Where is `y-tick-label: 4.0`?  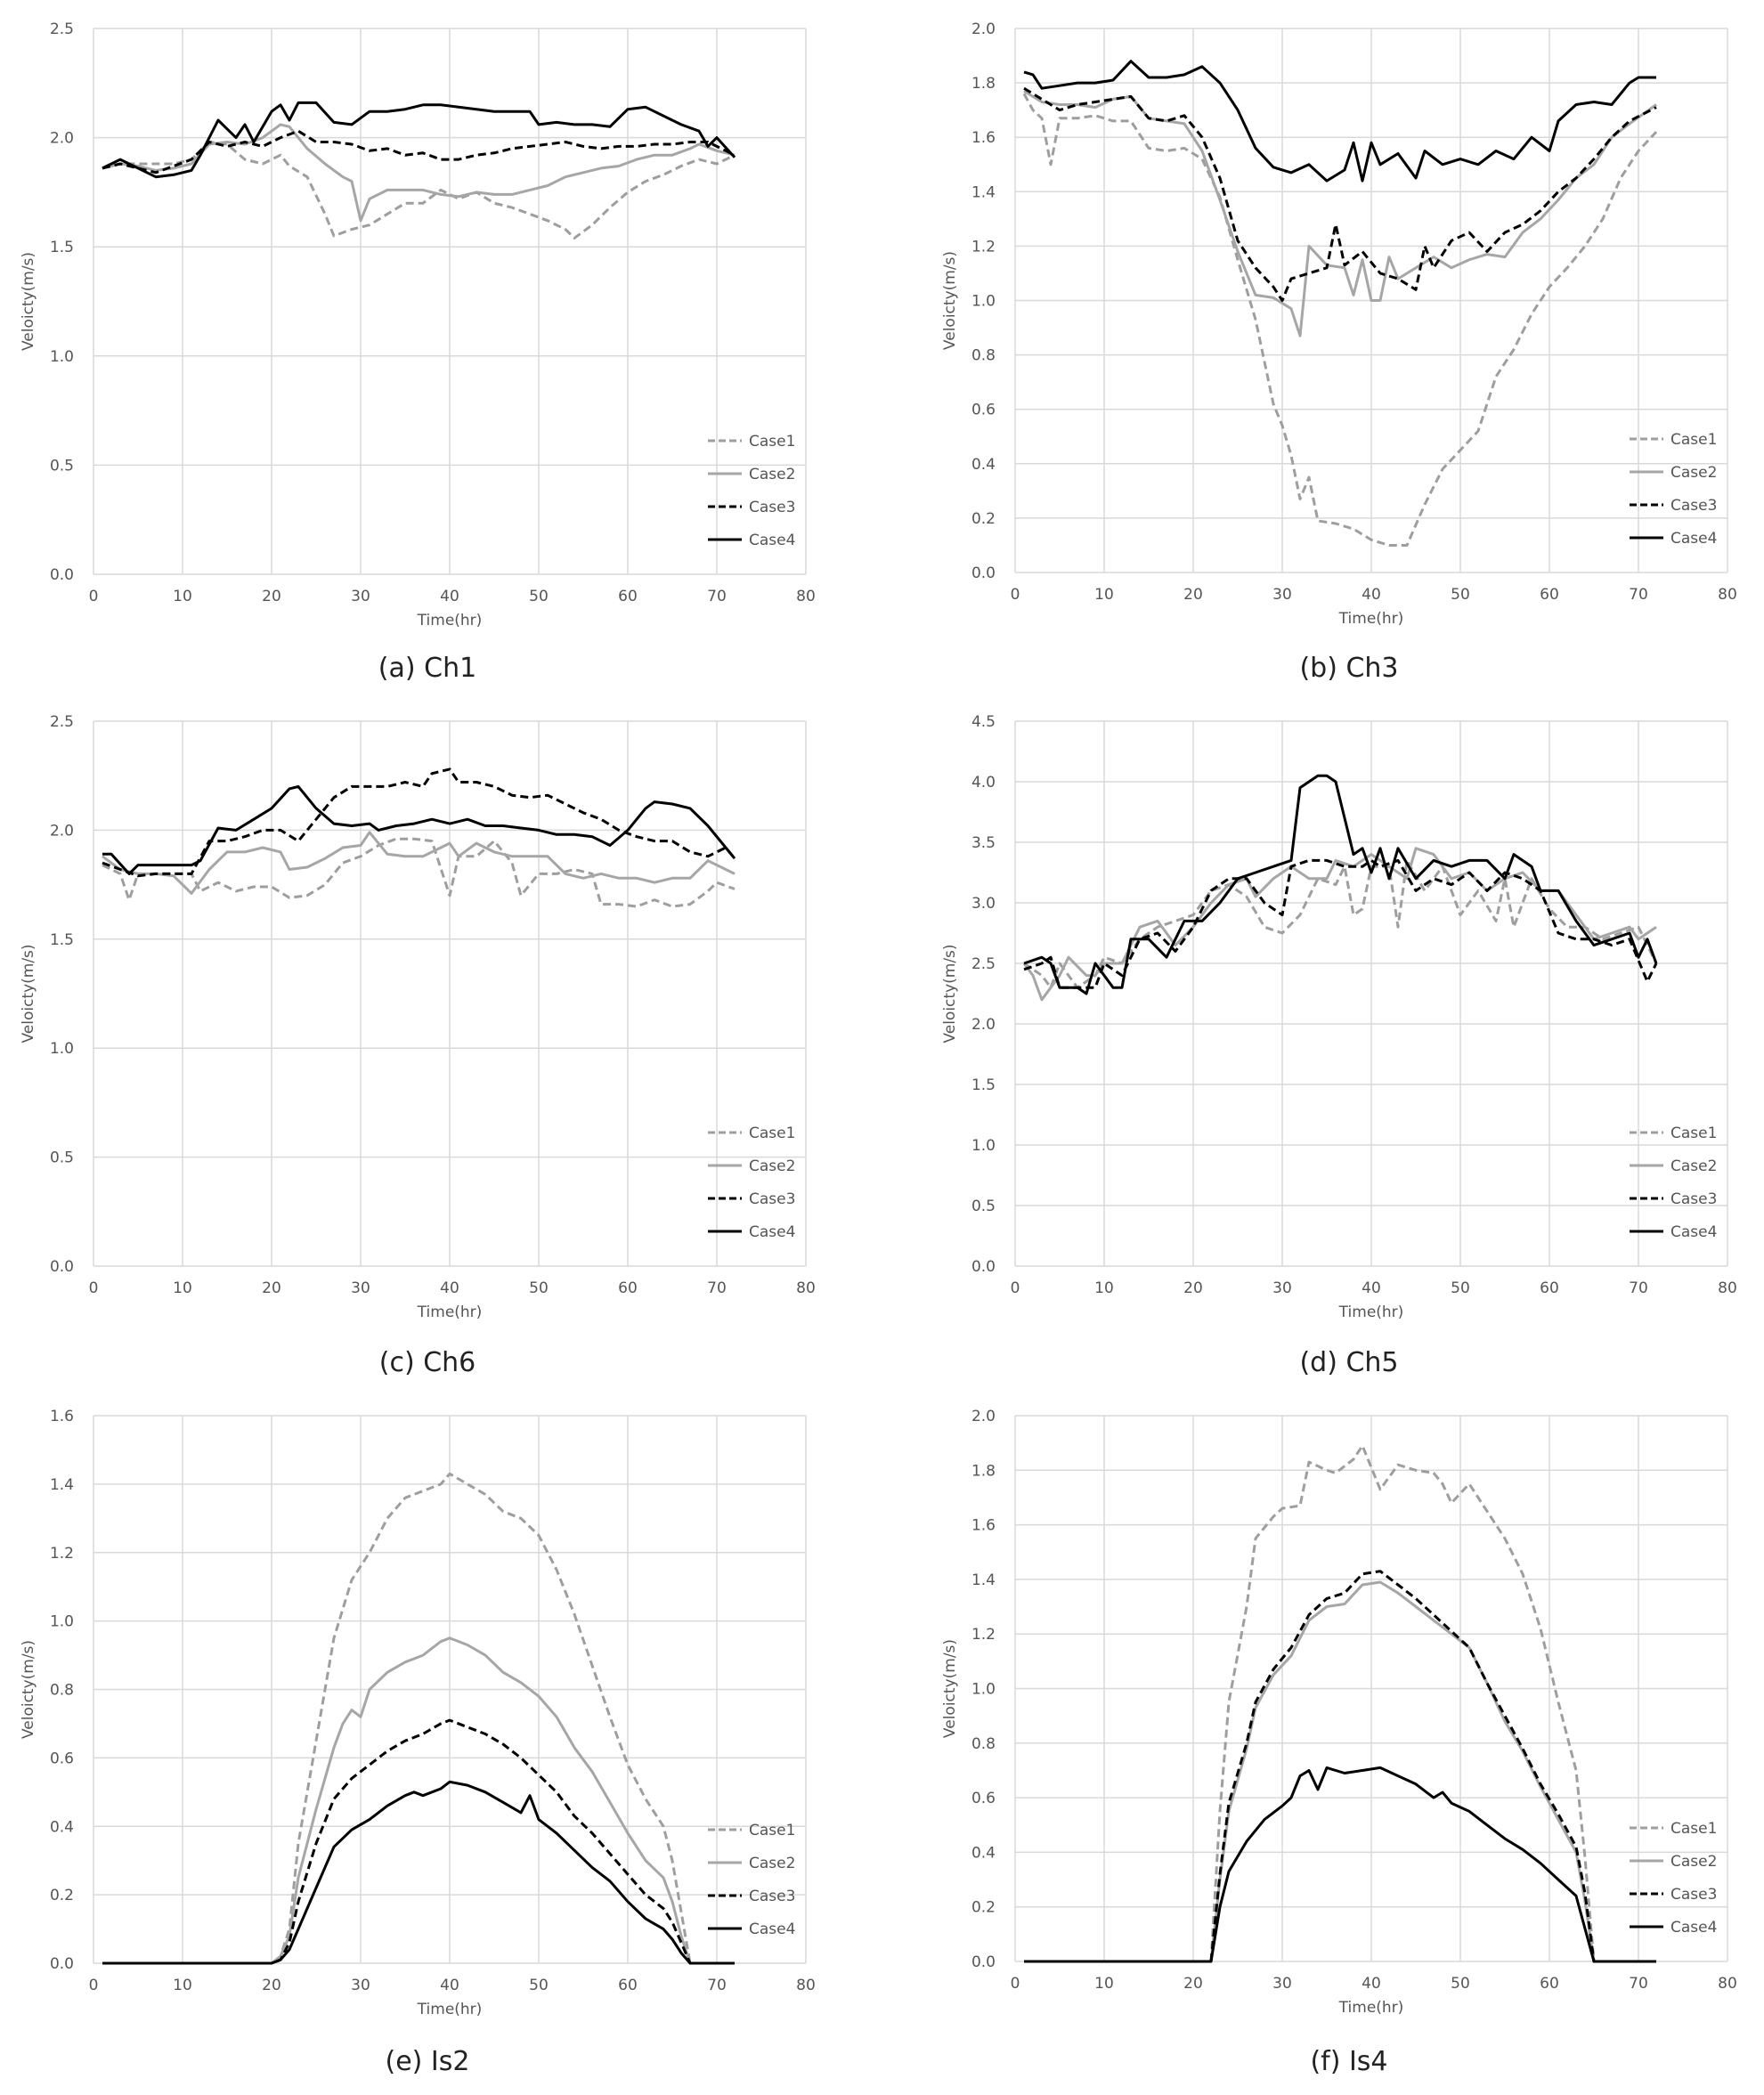
y-tick-label: 4.0 is located at coordinates (983, 783).